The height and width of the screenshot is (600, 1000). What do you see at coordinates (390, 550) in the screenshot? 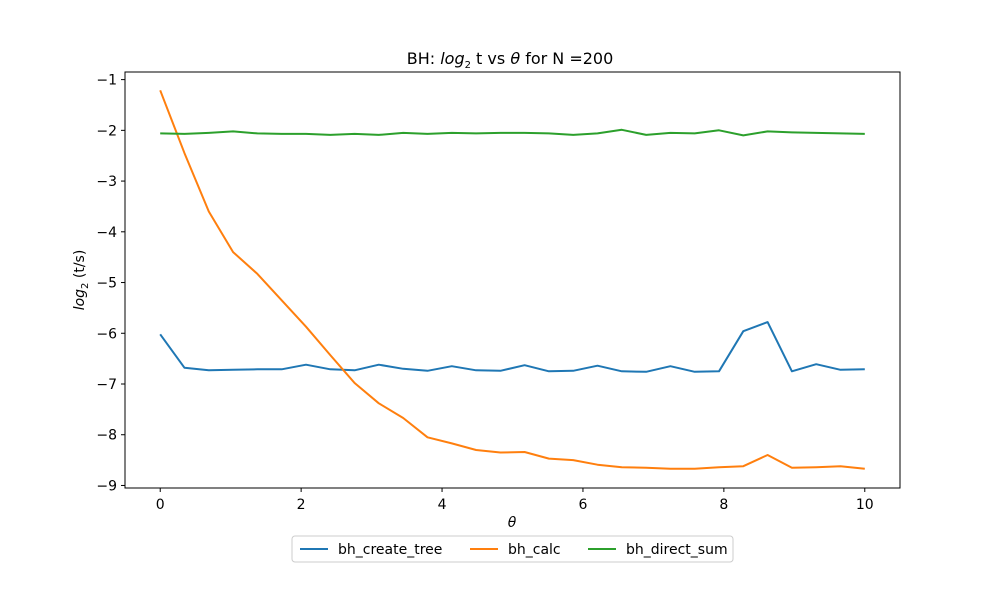
I see `legend-label-bh-create-tree: bh_create_tree` at bounding box center [390, 550].